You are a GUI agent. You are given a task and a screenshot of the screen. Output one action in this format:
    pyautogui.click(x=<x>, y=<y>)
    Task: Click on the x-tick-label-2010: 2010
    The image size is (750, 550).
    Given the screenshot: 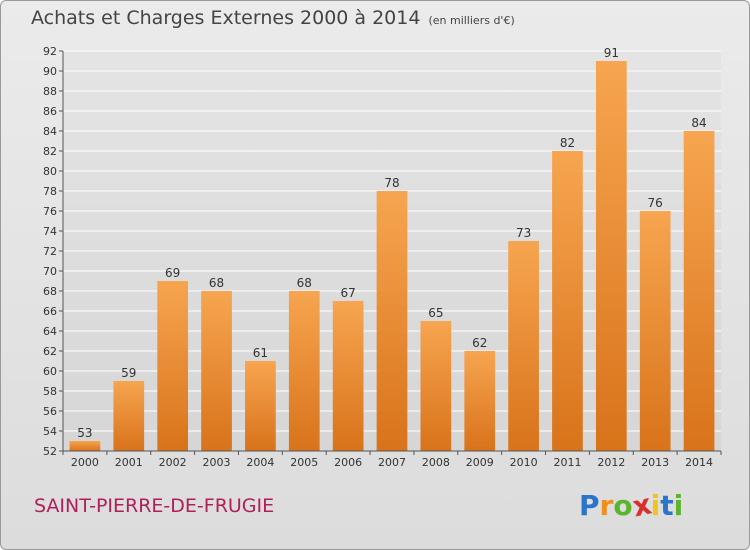 What is the action you would take?
    pyautogui.click(x=524, y=462)
    